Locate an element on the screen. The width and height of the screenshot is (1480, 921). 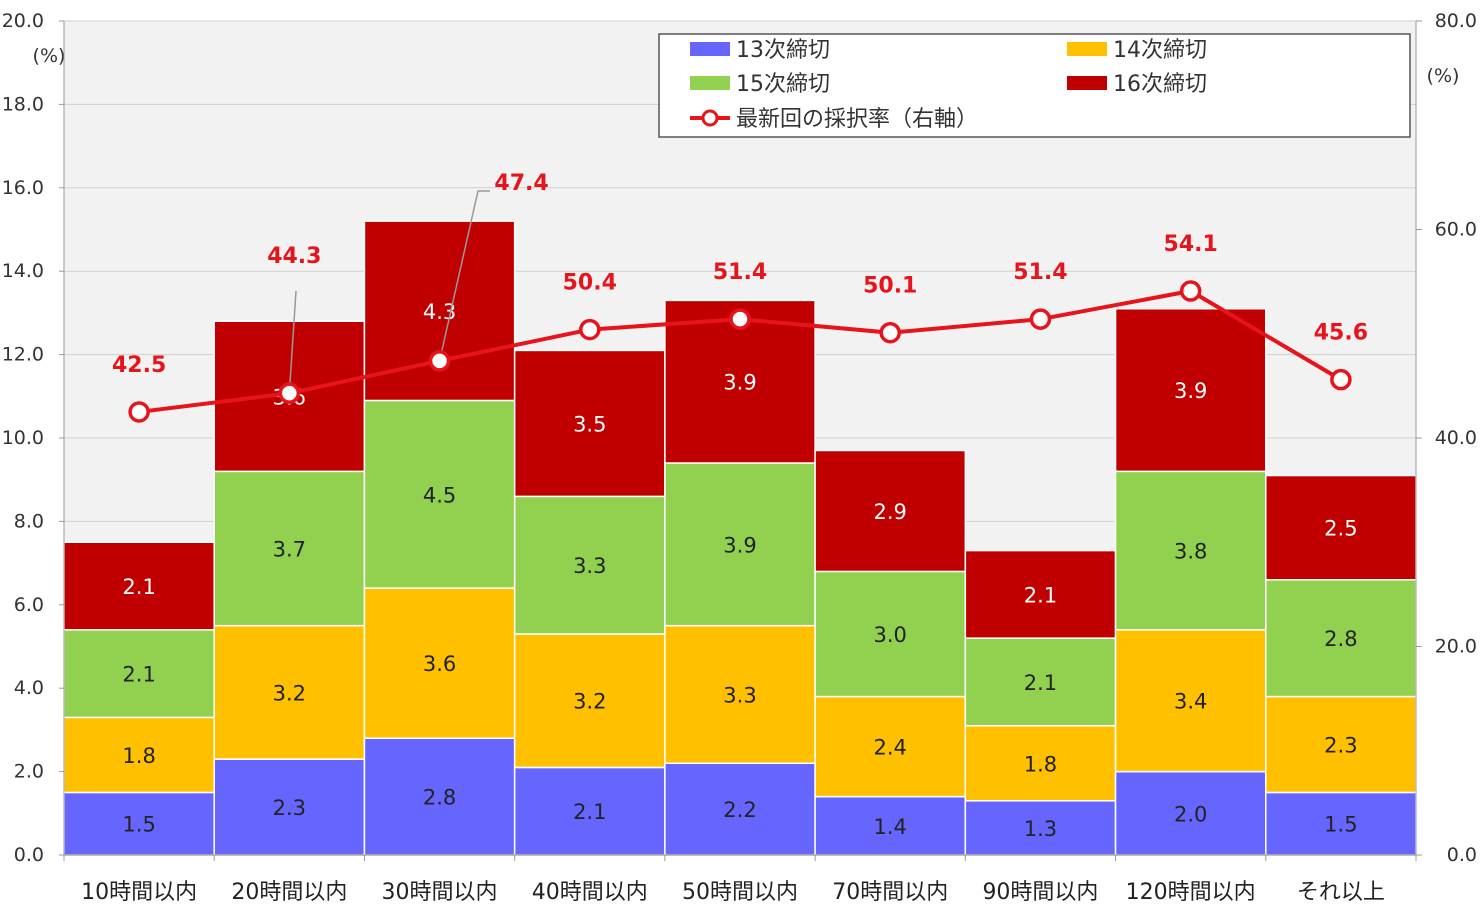
legend-line-marker is located at coordinates (710, 118).